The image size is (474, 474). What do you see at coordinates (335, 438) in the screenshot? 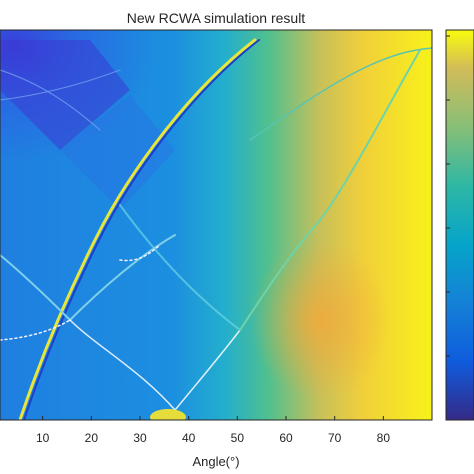
I see `x-tick-label: 70` at bounding box center [335, 438].